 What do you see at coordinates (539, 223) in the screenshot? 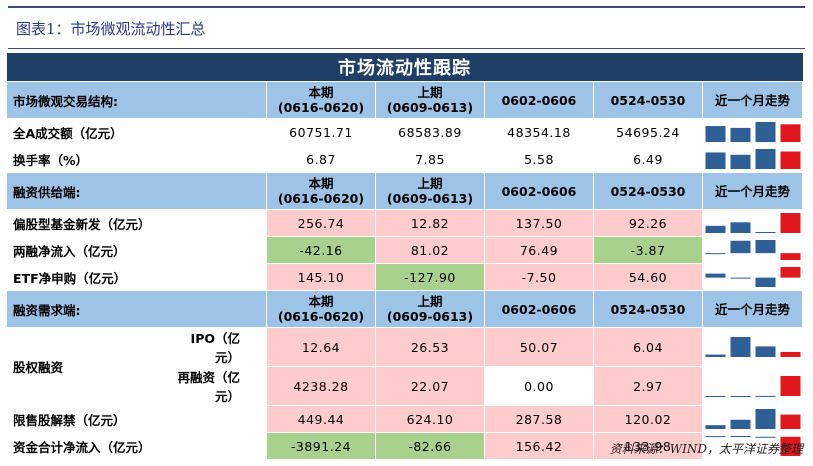
I see `value-cell: 137.50` at bounding box center [539, 223].